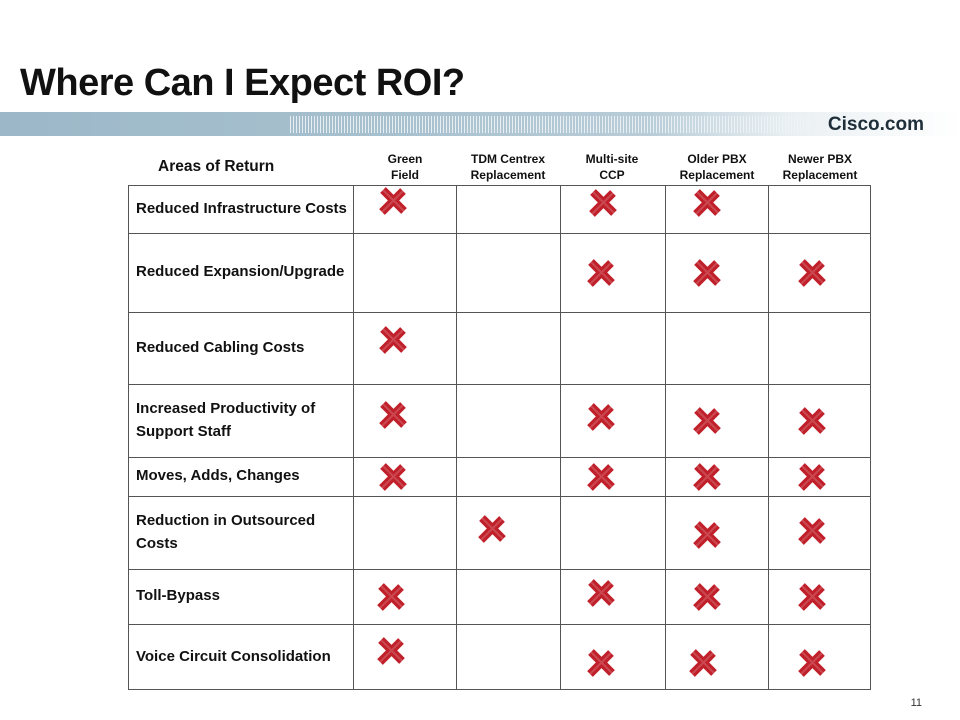 The width and height of the screenshot is (960, 720). What do you see at coordinates (178, 596) in the screenshot?
I see `row-label: Toll-Bypass` at bounding box center [178, 596].